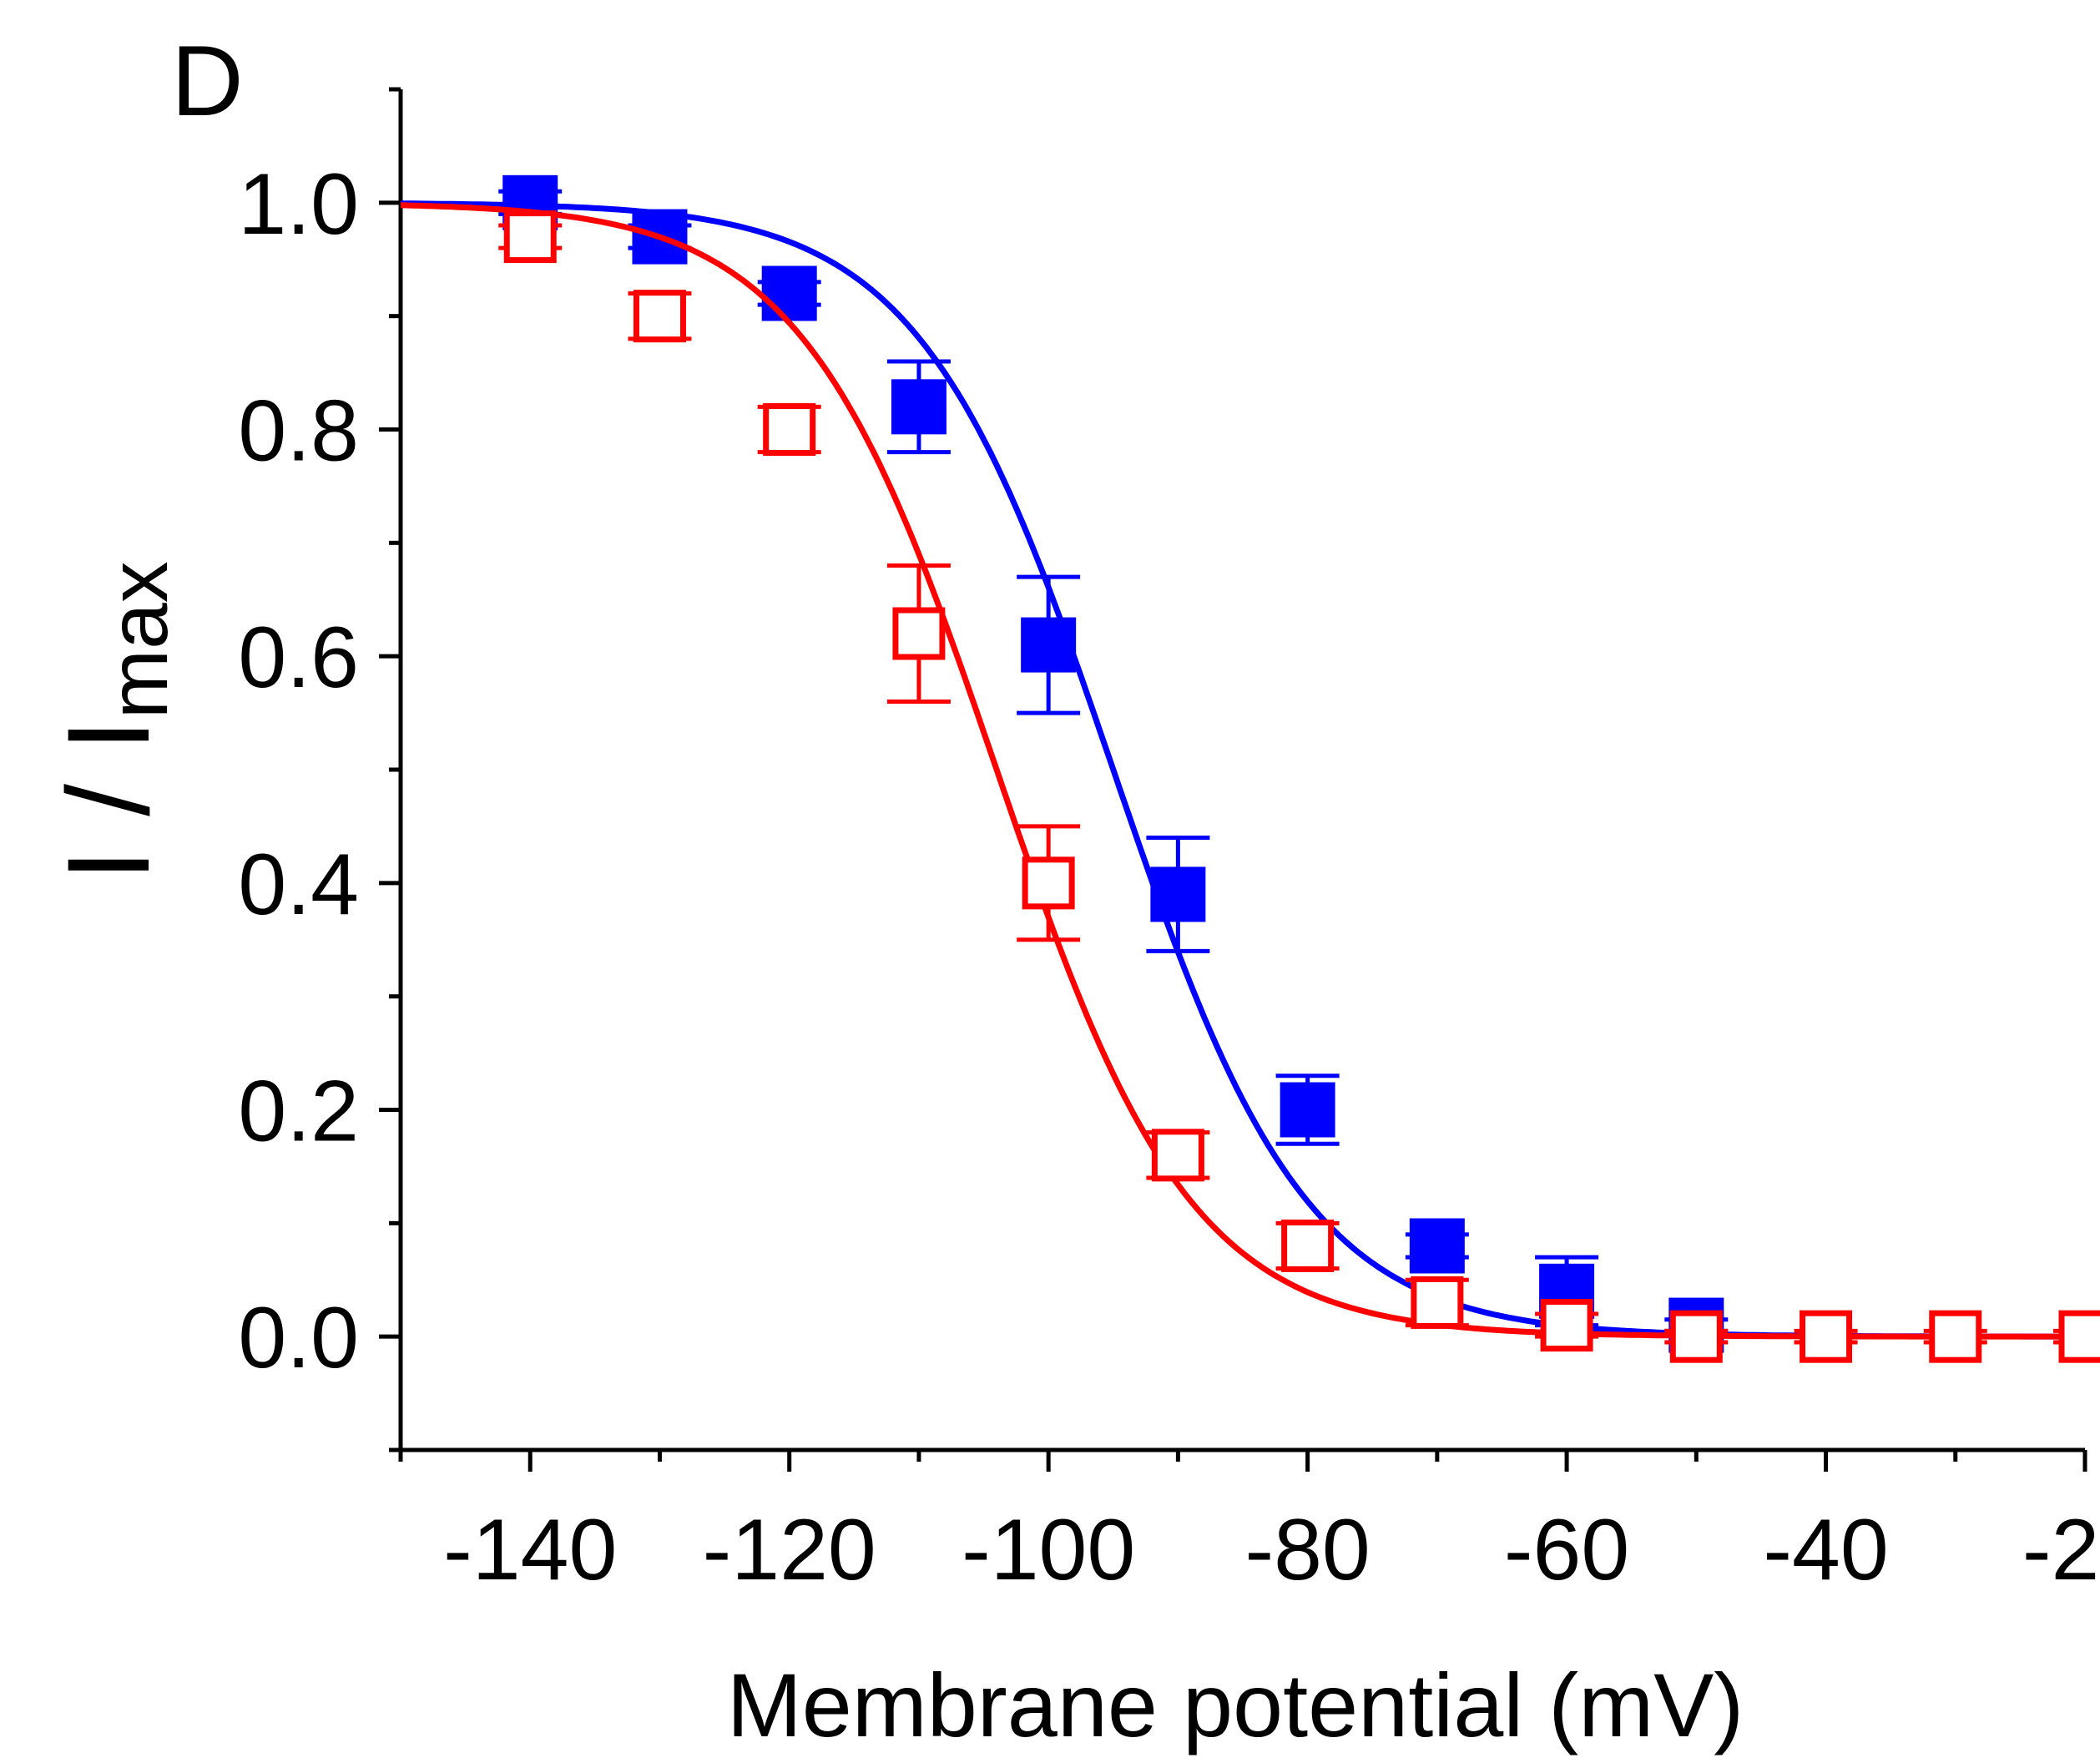 Image resolution: width=2100 pixels, height=1763 pixels. What do you see at coordinates (1826, 1550) in the screenshot?
I see `x-tick-label: -40` at bounding box center [1826, 1550].